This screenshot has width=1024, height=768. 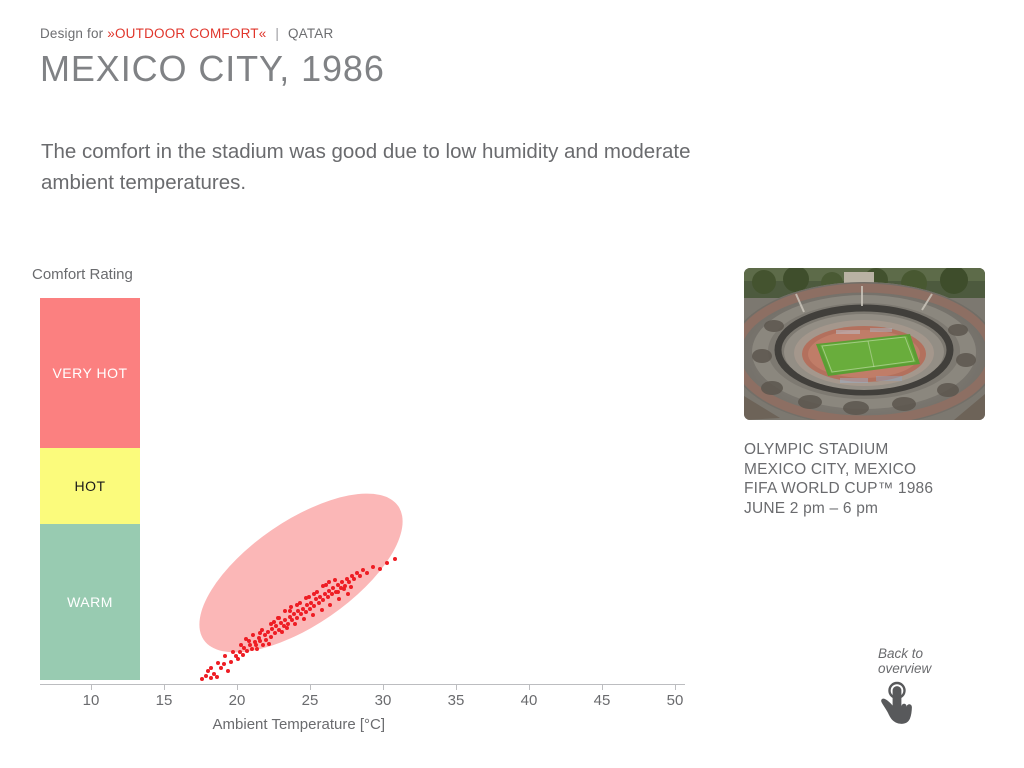 I want to click on x-axis-tick-label: 10, so click(x=91, y=700).